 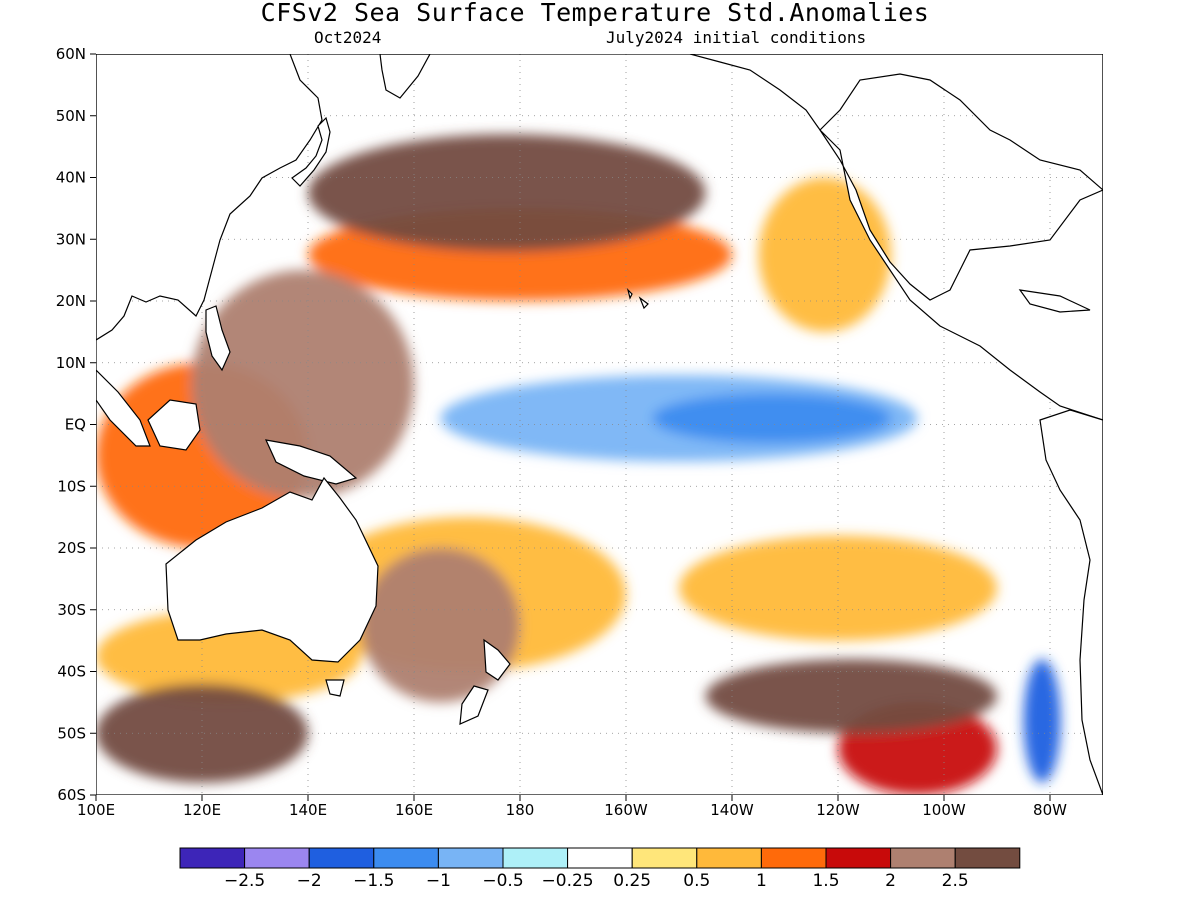 What do you see at coordinates (209, 197) in the screenshot?
I see `asia-landmass` at bounding box center [209, 197].